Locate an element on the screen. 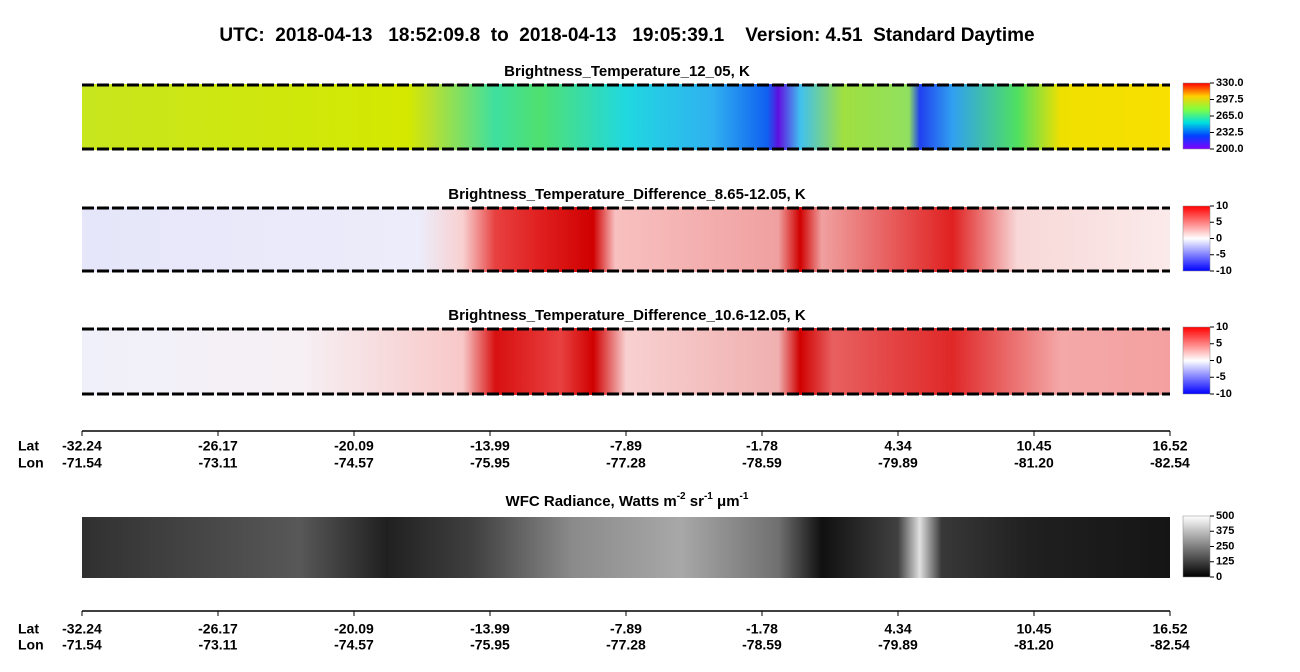 The height and width of the screenshot is (672, 1300). colorbar-tick-label: 232.5 is located at coordinates (1230, 132).